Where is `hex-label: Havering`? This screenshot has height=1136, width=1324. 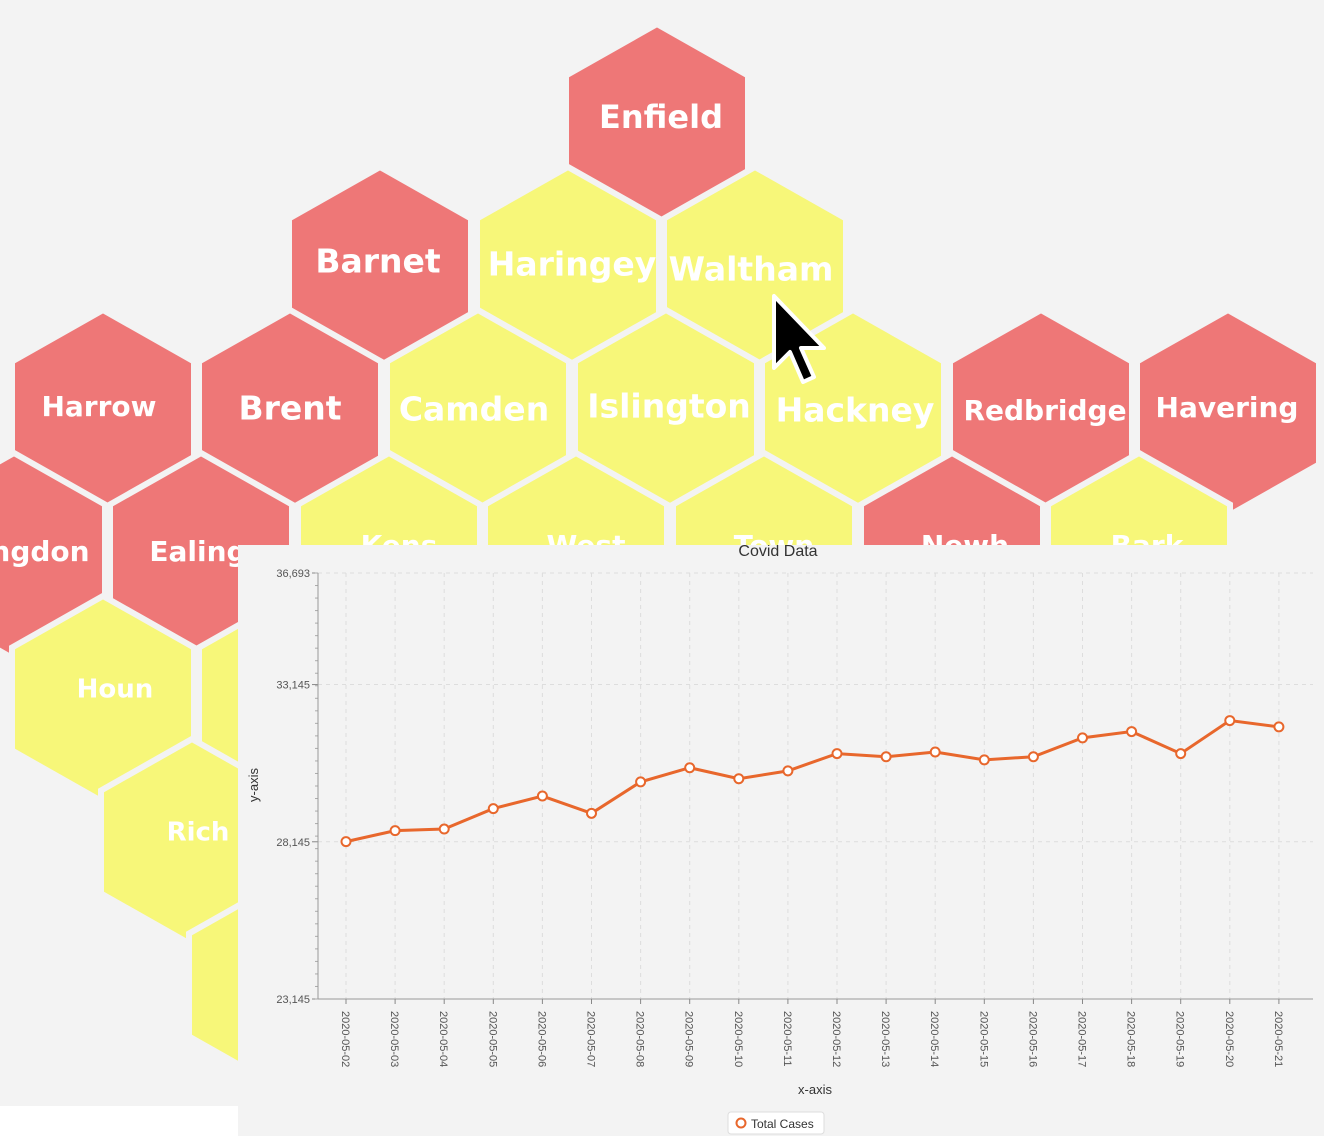 hex-label: Havering is located at coordinates (1227, 407).